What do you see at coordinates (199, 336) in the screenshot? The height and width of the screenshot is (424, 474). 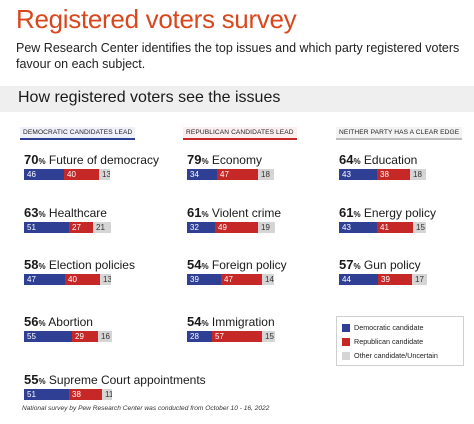 I see `bar-segment-democratic: 28` at bounding box center [199, 336].